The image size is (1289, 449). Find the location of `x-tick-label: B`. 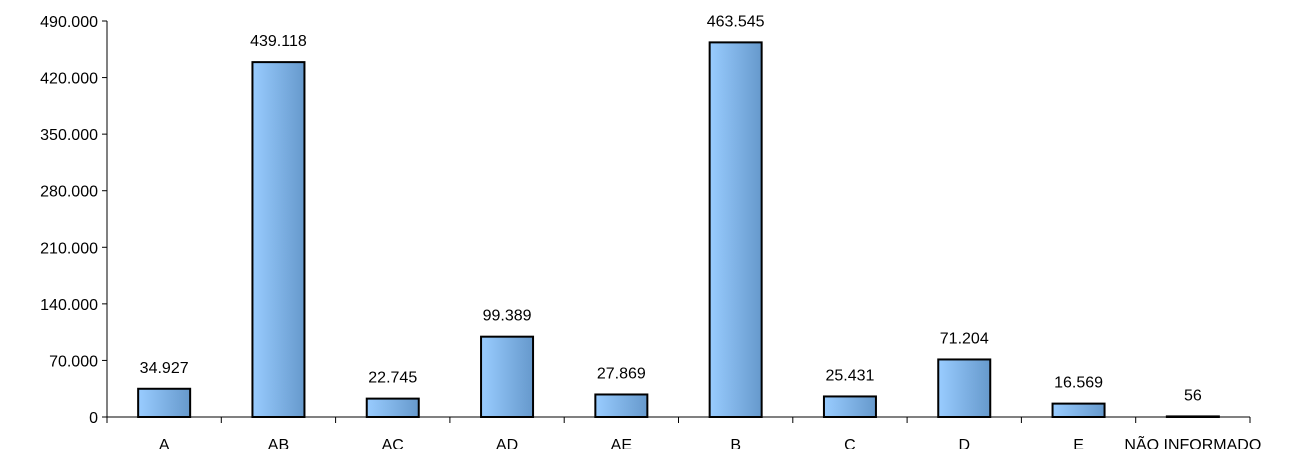

x-tick-label: B is located at coordinates (735, 443).